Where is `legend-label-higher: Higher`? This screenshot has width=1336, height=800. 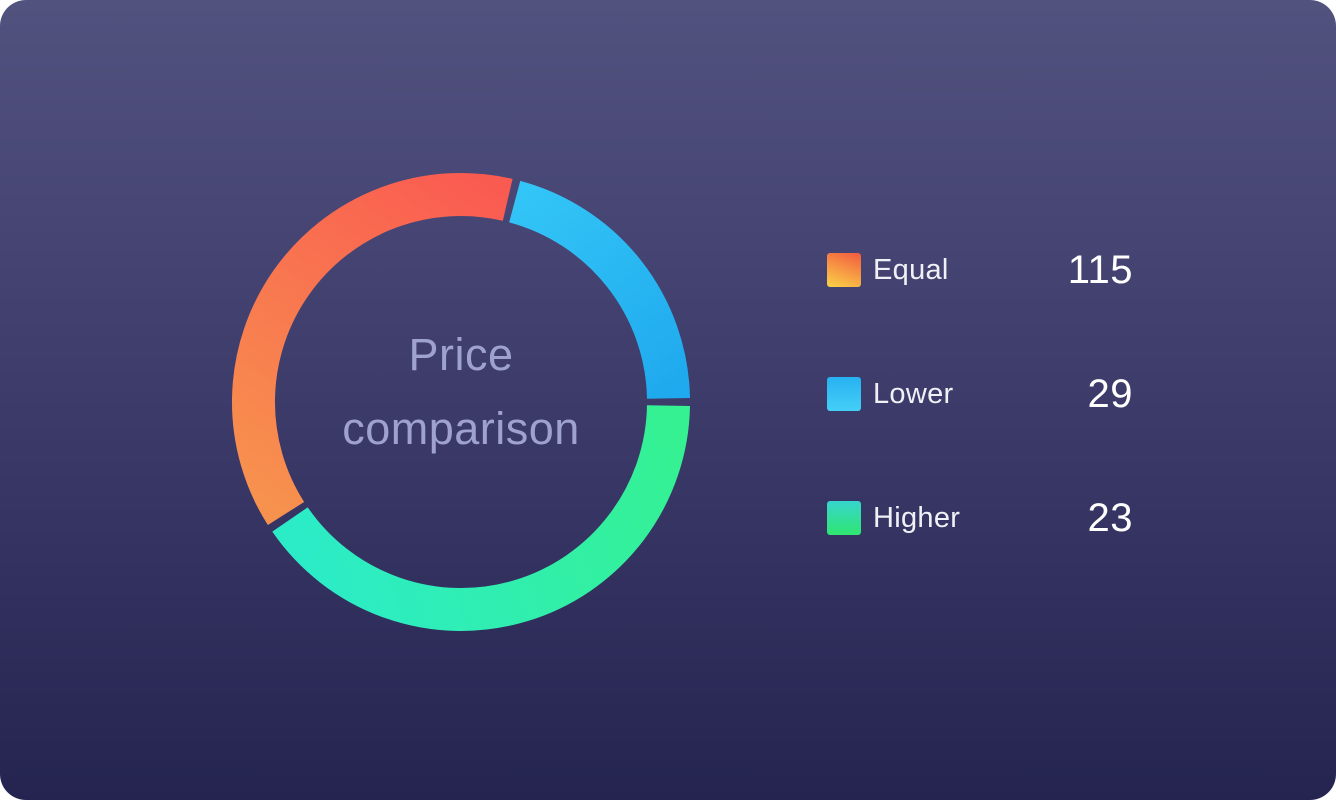 legend-label-higher: Higher is located at coordinates (917, 517).